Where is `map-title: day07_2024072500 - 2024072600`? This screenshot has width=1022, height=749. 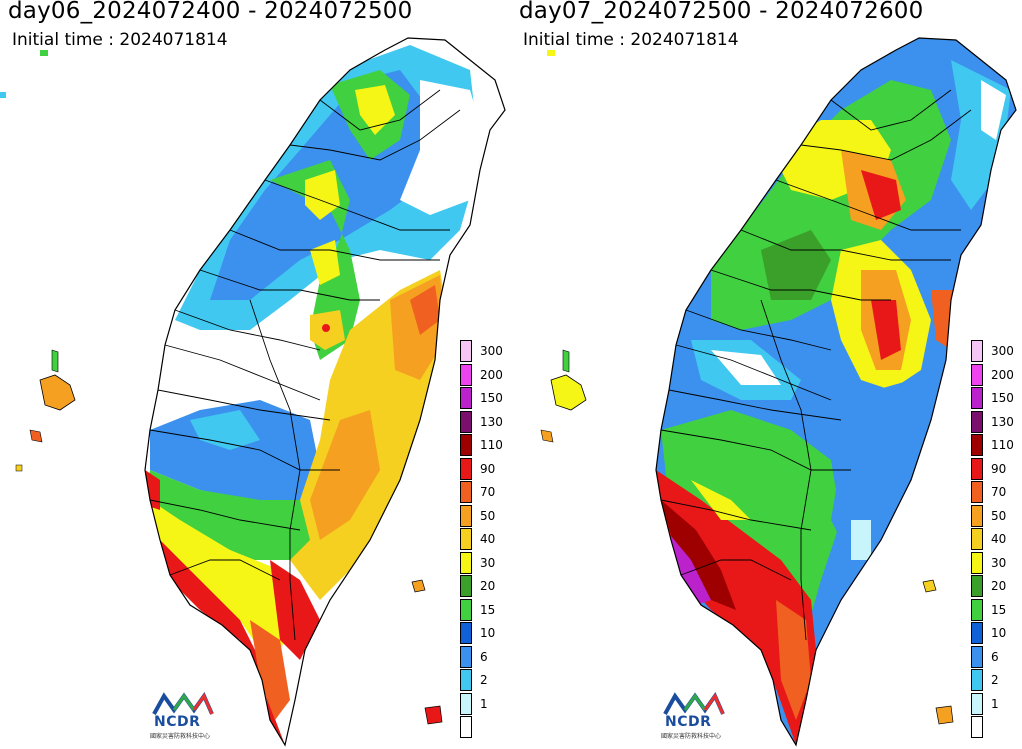
map-title: day07_2024072500 - 2024072600 is located at coordinates (721, 12).